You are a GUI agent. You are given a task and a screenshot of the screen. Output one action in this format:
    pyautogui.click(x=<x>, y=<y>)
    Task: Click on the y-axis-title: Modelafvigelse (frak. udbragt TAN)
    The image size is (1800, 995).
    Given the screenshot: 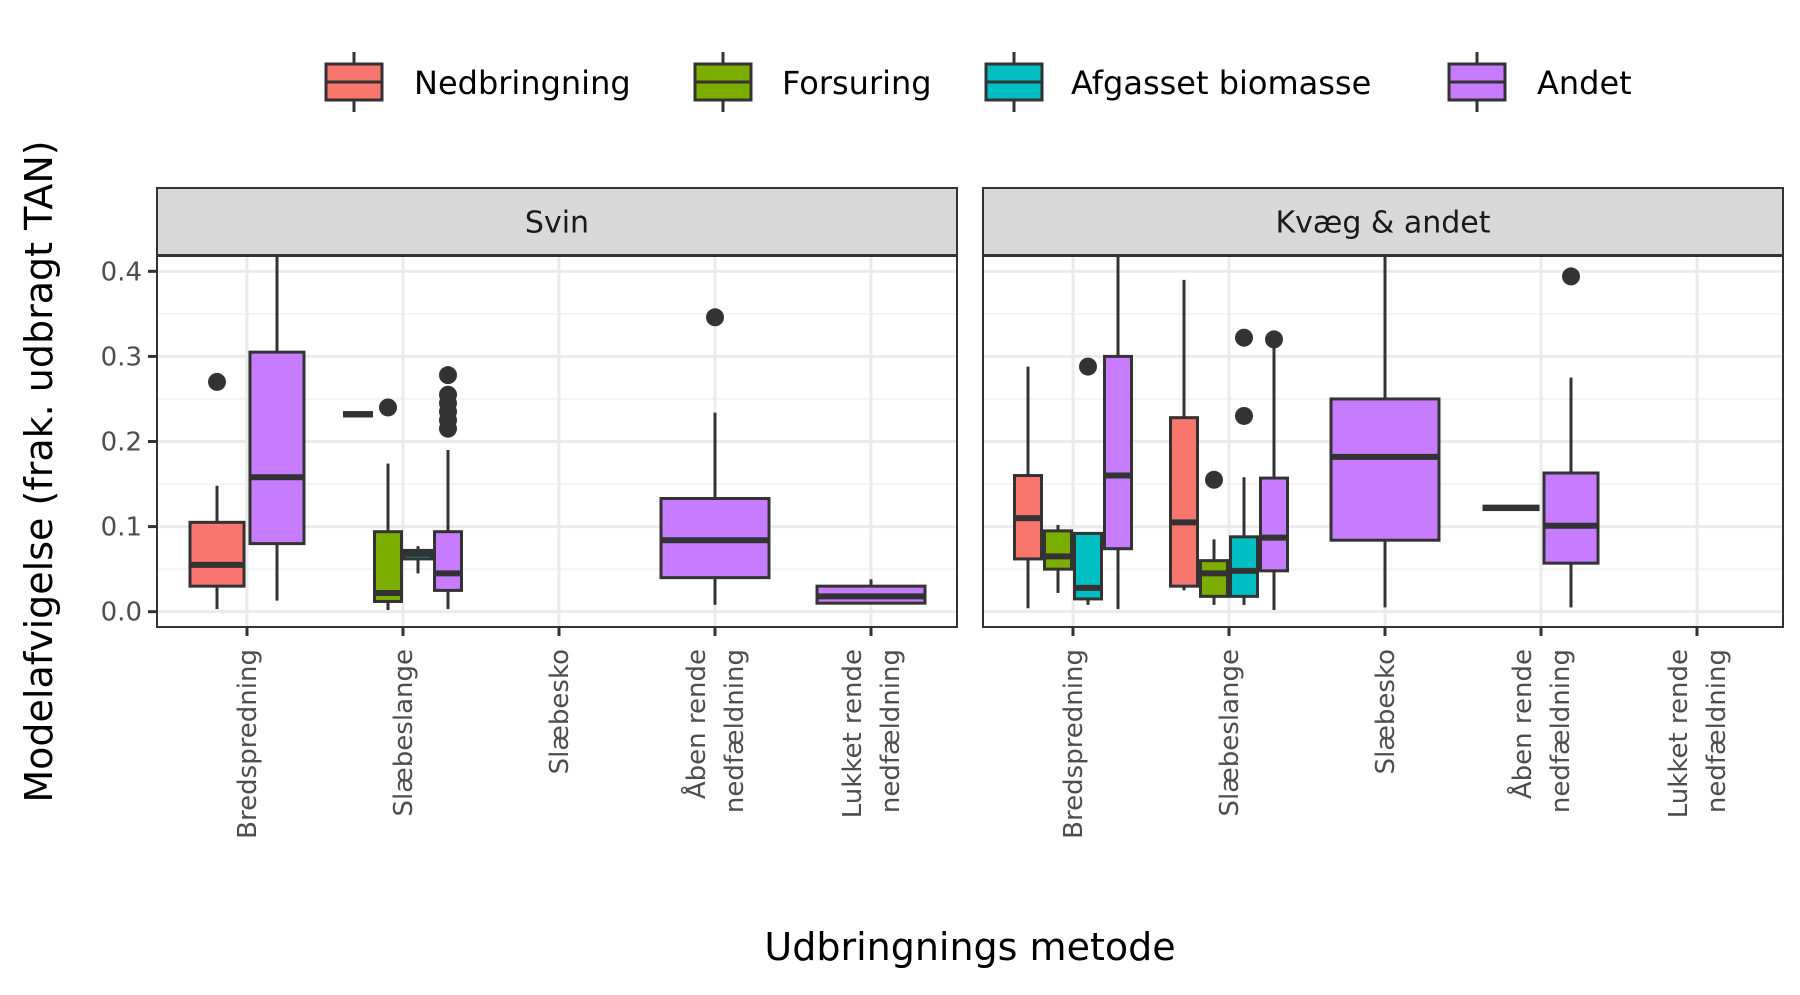 What is the action you would take?
    pyautogui.click(x=39, y=471)
    